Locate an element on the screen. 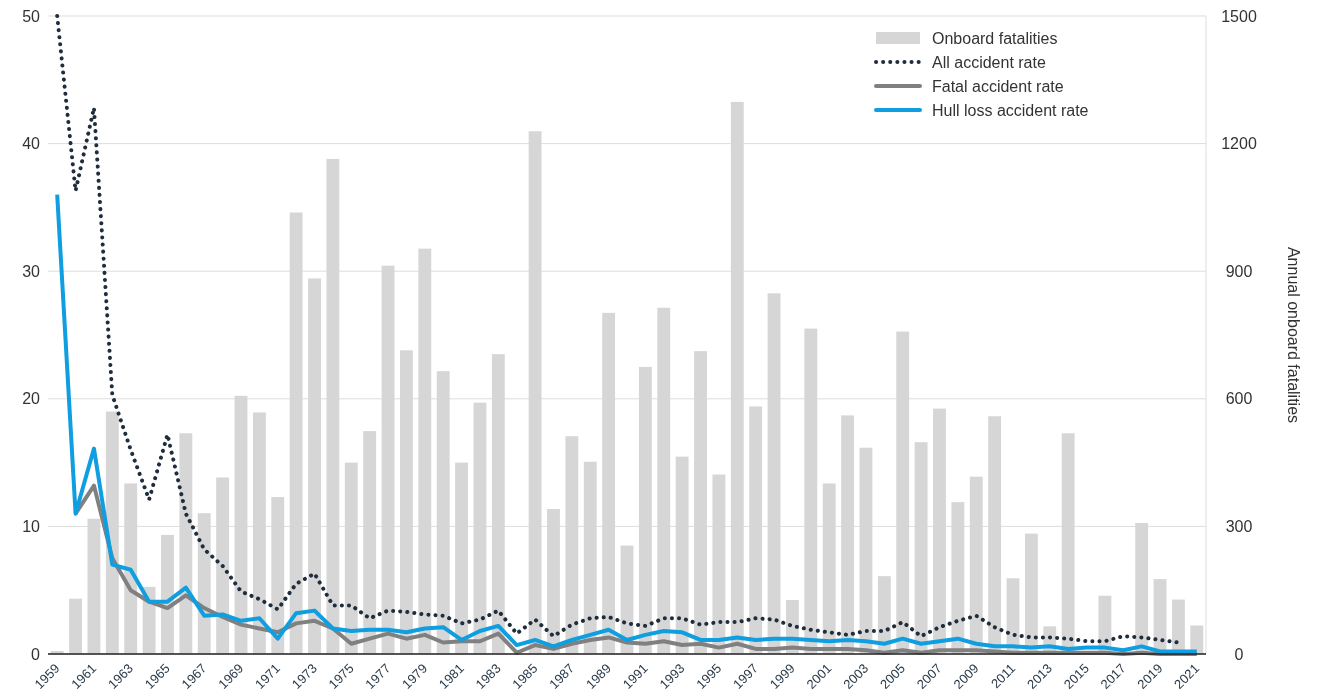  legend-label: Hull loss accident rate is located at coordinates (1010, 110).